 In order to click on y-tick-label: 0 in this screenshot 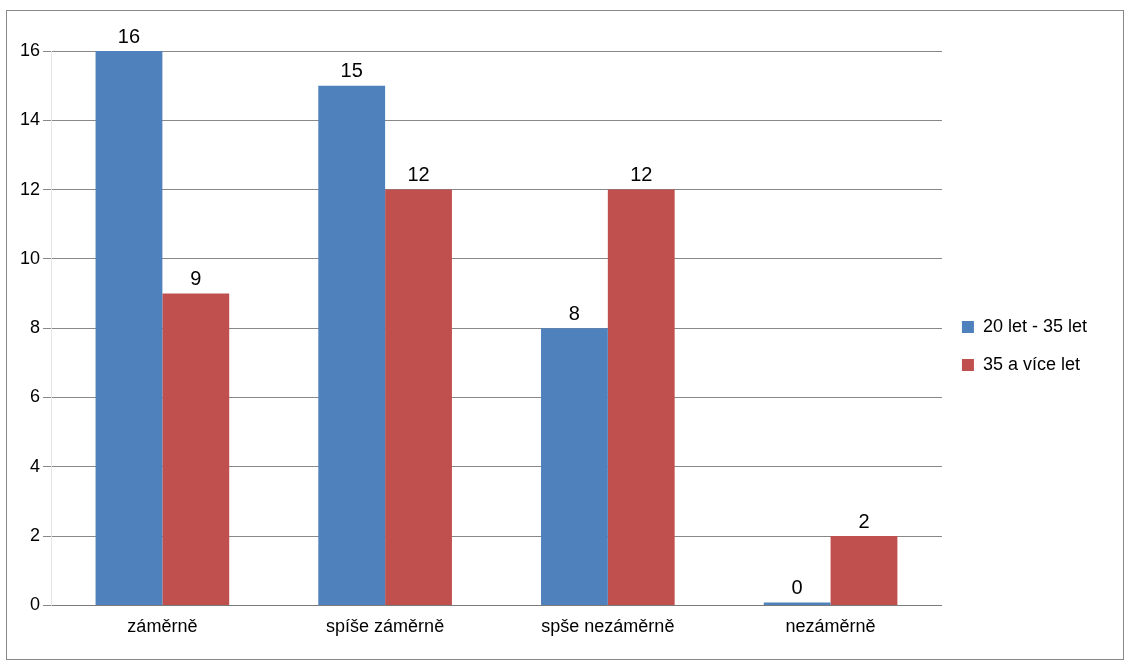, I will do `click(35, 604)`.